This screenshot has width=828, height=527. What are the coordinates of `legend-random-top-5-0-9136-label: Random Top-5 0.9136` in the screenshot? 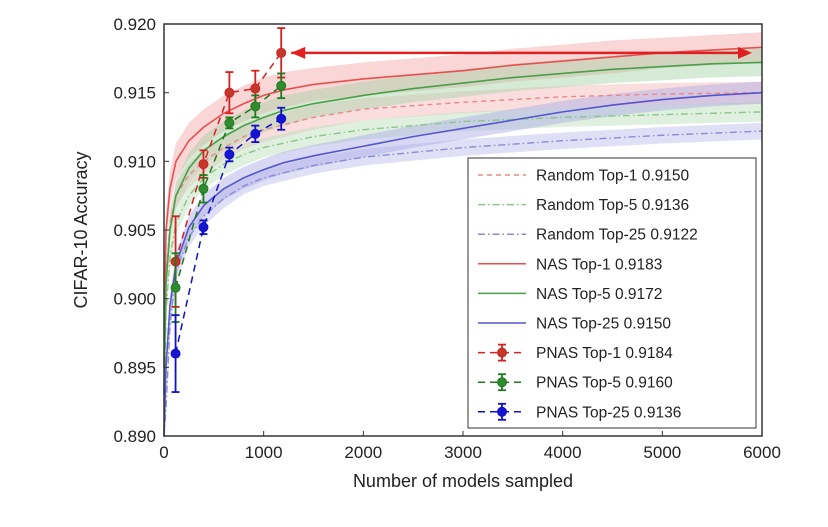 It's located at (612, 205).